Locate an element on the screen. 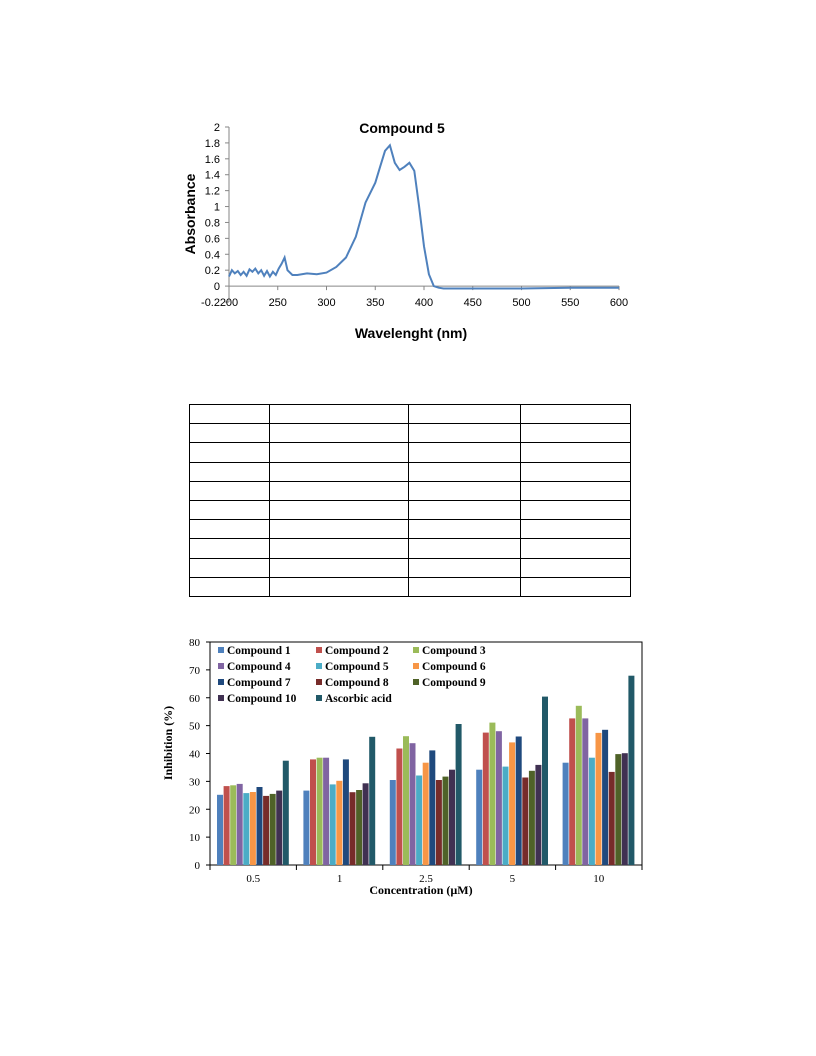 This screenshot has width=816, height=1056. chart-title: Compound 5 is located at coordinates (402, 128).